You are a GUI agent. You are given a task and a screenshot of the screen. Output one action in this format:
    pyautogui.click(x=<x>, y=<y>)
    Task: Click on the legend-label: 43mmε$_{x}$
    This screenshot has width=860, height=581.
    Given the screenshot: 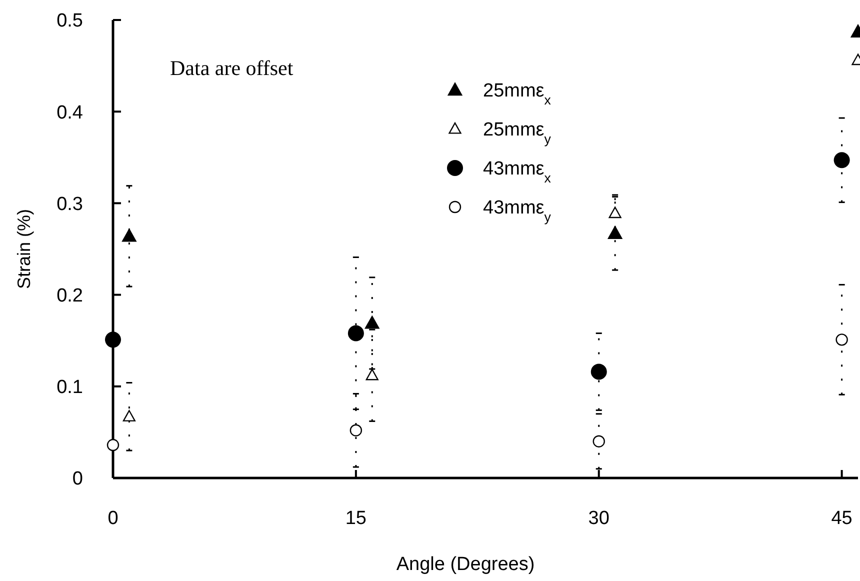 What is the action you would take?
    pyautogui.click(x=517, y=172)
    